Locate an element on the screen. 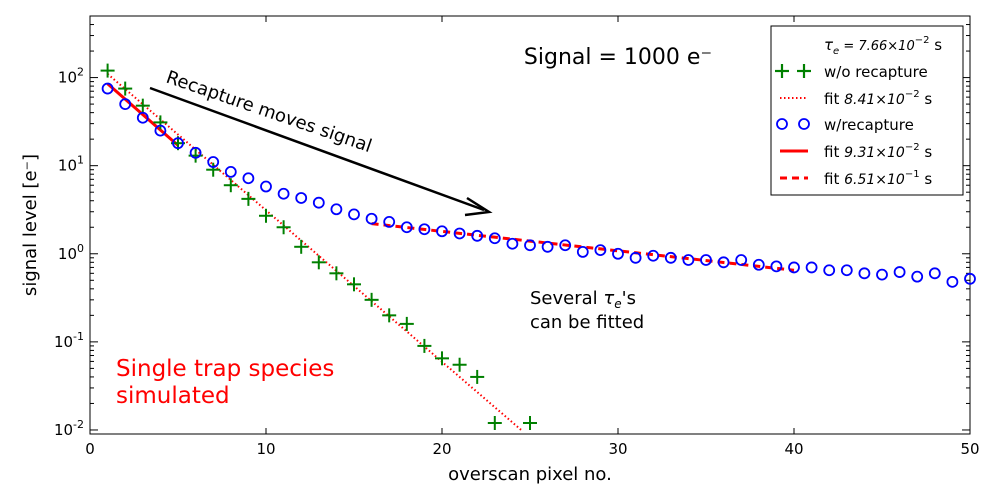 This screenshot has width=1000, height=500. x-tick-label: 50 is located at coordinates (969, 449).